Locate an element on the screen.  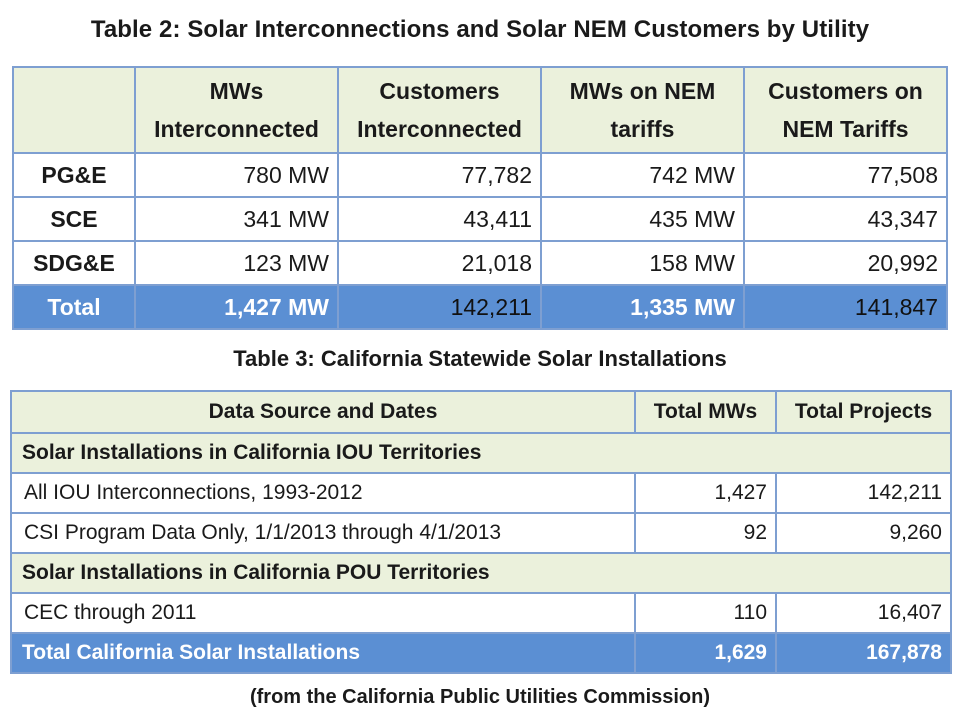
header-customers-nem-tariffs: Customers on NEM Tariffs is located at coordinates (845, 110).